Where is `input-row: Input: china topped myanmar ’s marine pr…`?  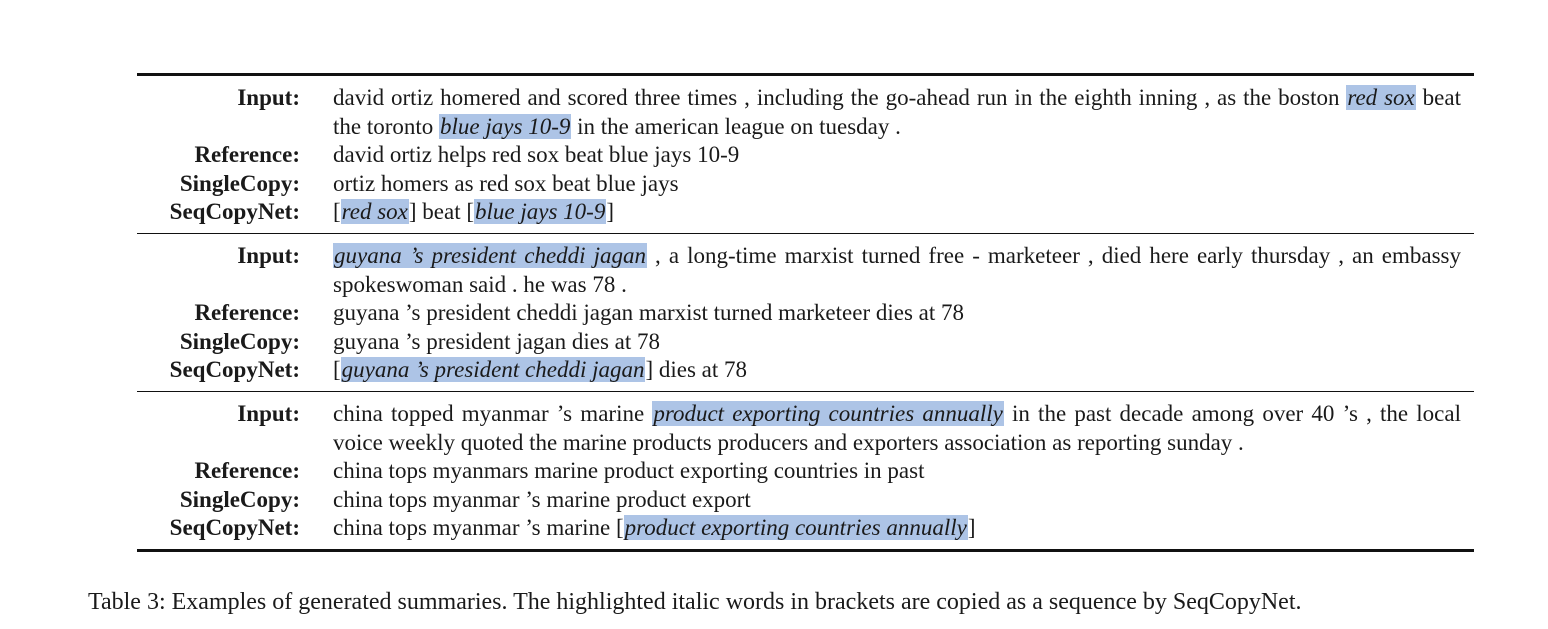
input-row: Input: china topped myanmar ’s marine pr… is located at coordinates (805, 428).